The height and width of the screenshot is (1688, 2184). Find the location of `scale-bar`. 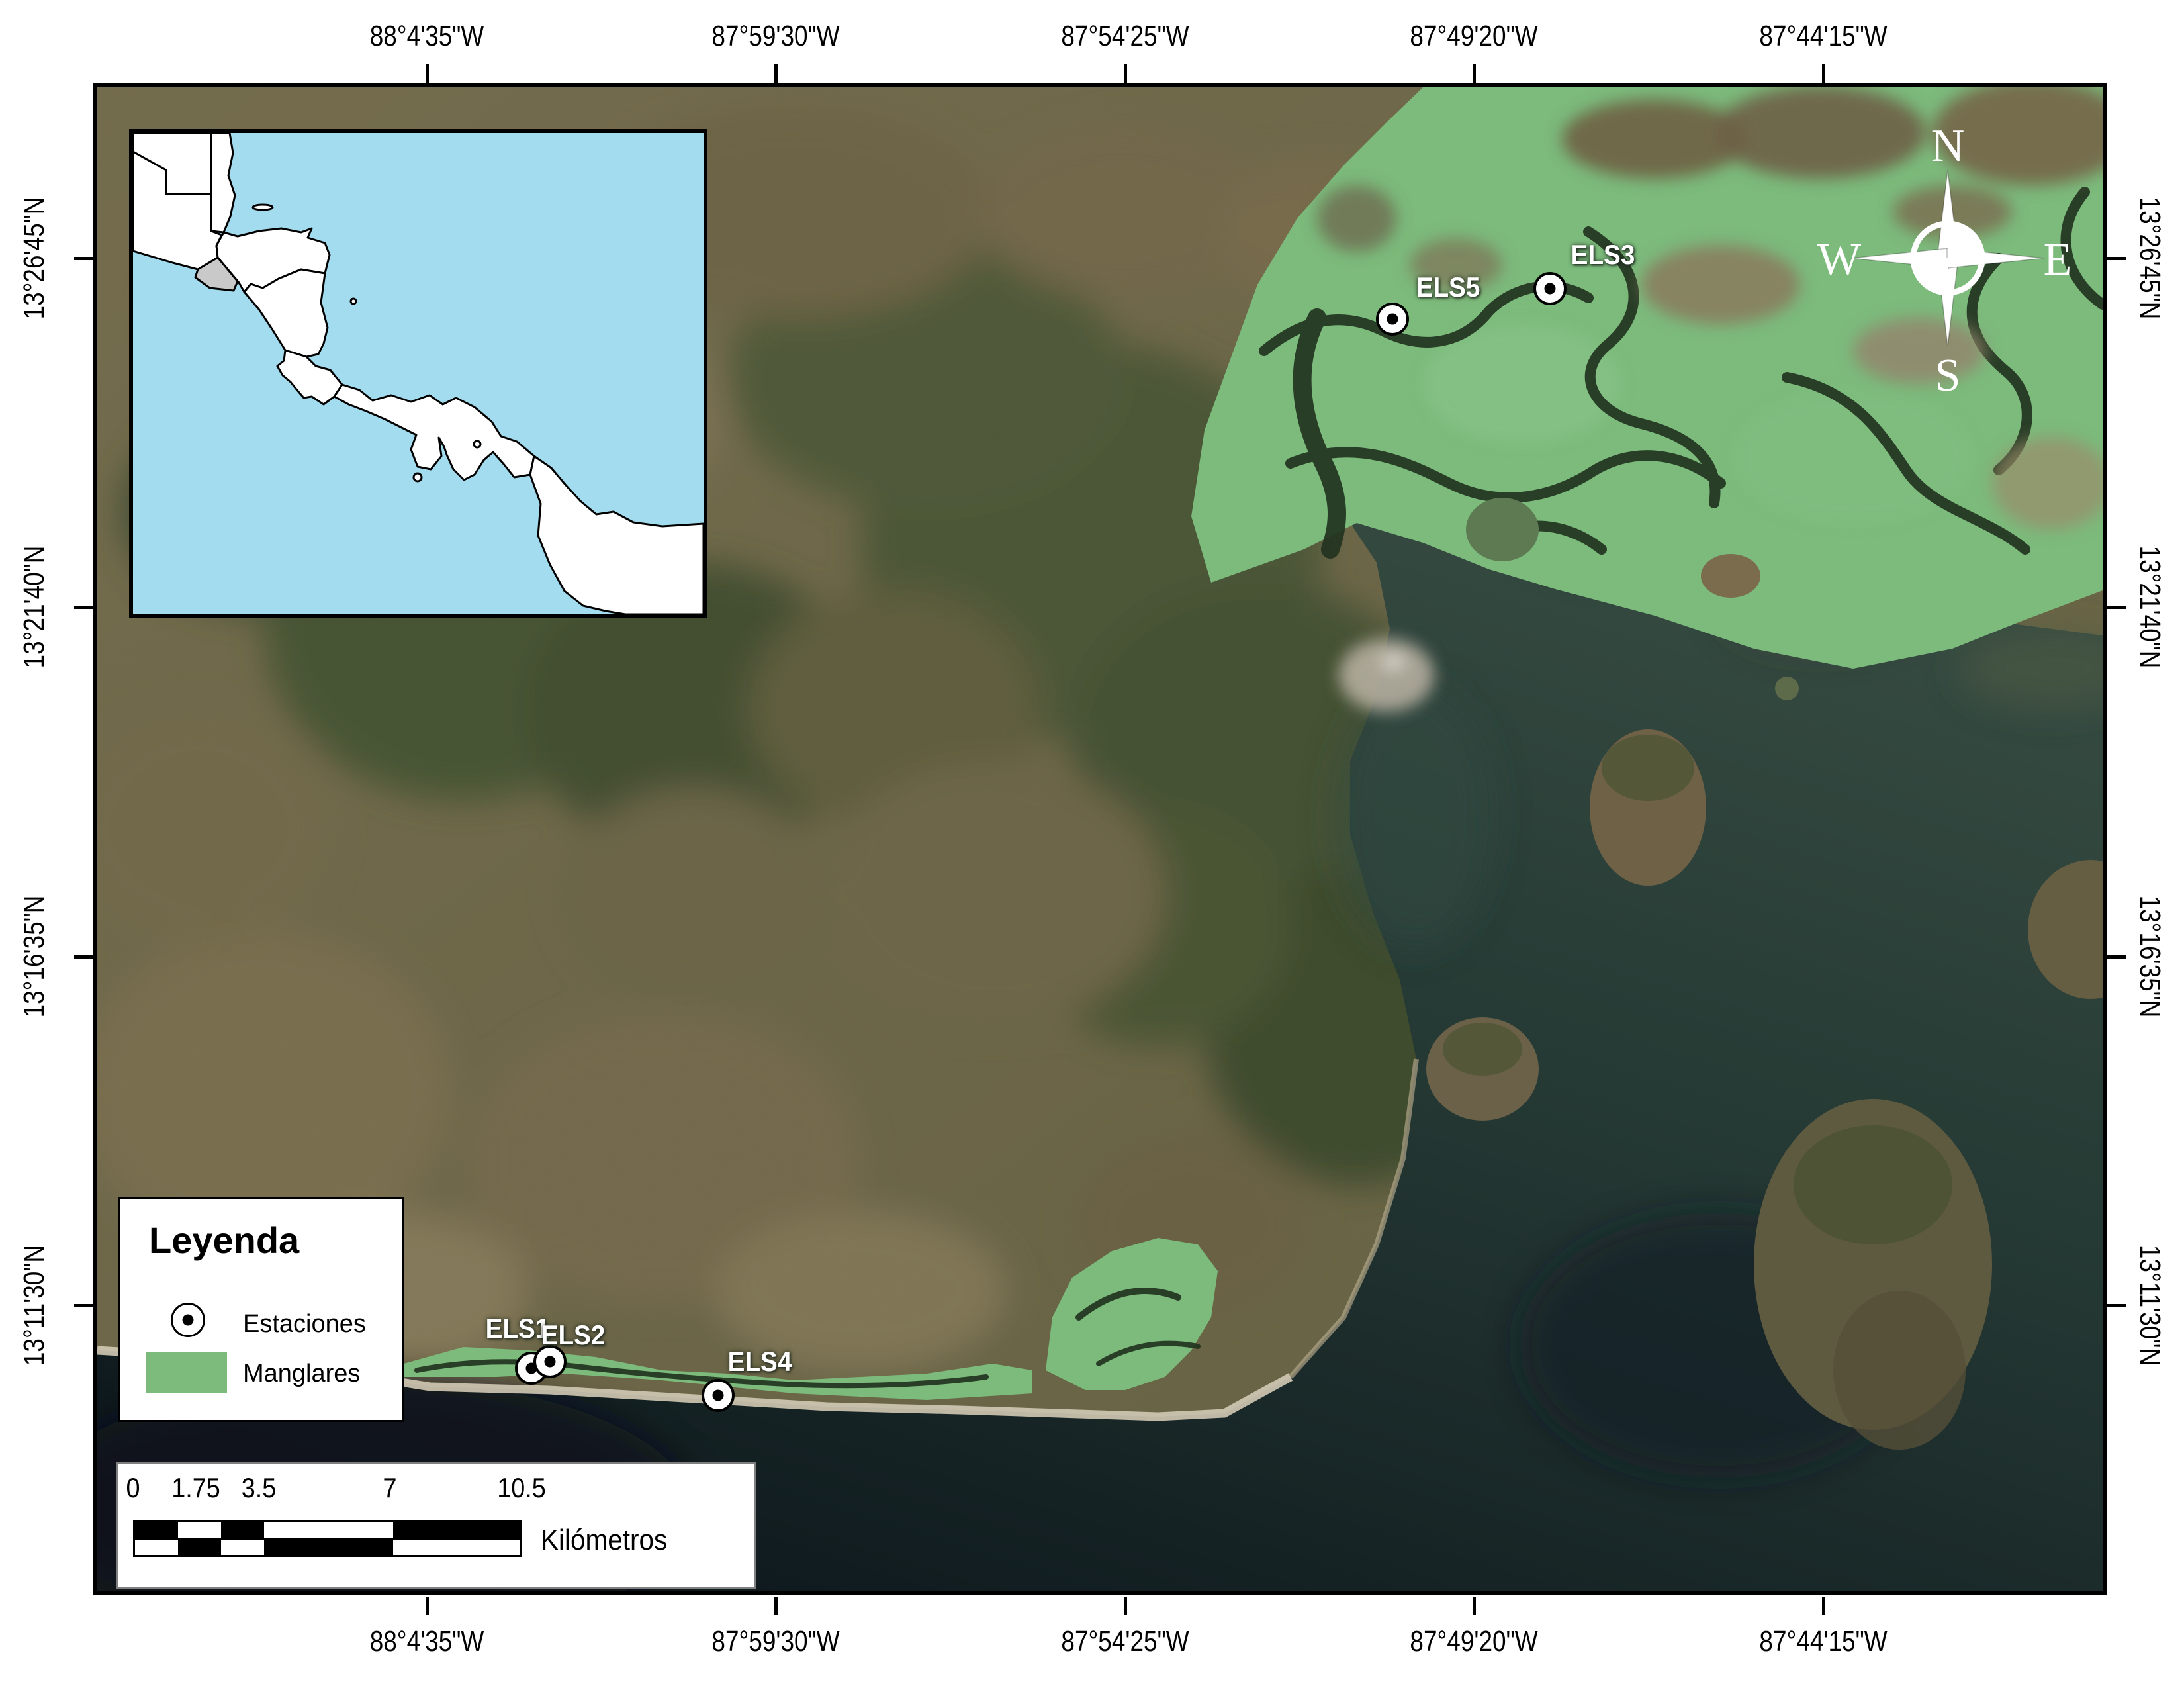

scale-bar is located at coordinates (327, 1538).